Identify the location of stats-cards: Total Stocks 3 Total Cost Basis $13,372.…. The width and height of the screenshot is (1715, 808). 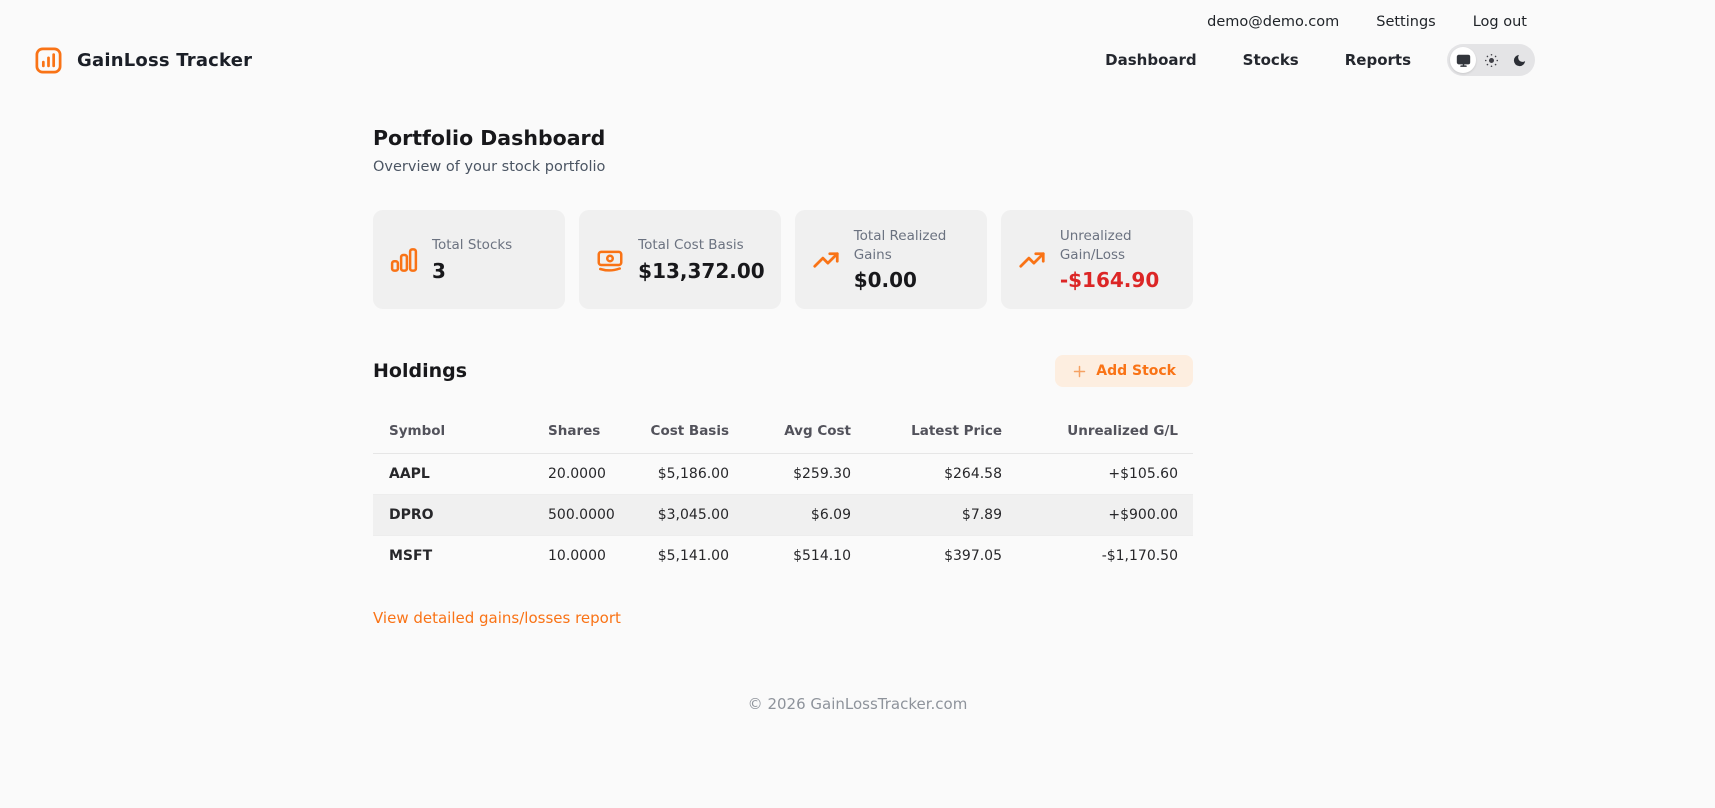
(783, 259).